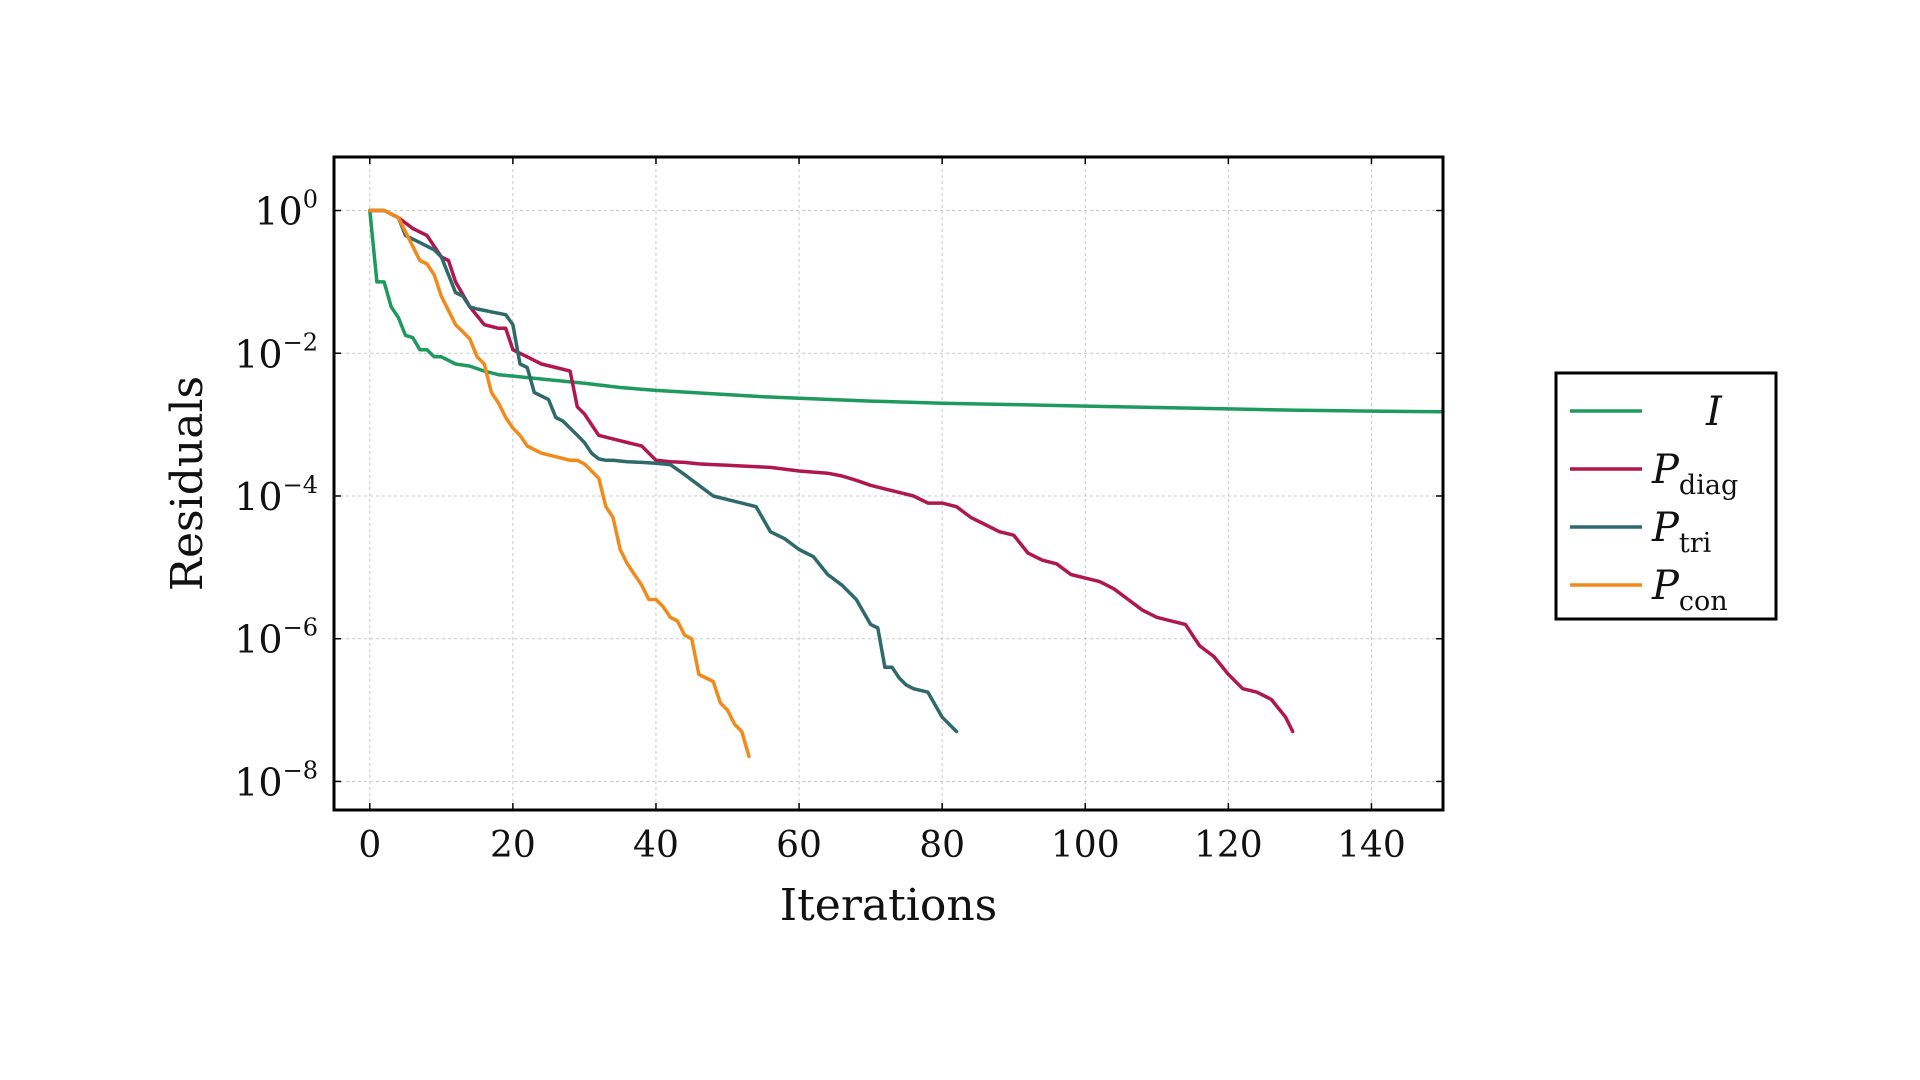 The image size is (1920, 1080). Describe the element at coordinates (799, 845) in the screenshot. I see `x-tick-label: 60` at that location.